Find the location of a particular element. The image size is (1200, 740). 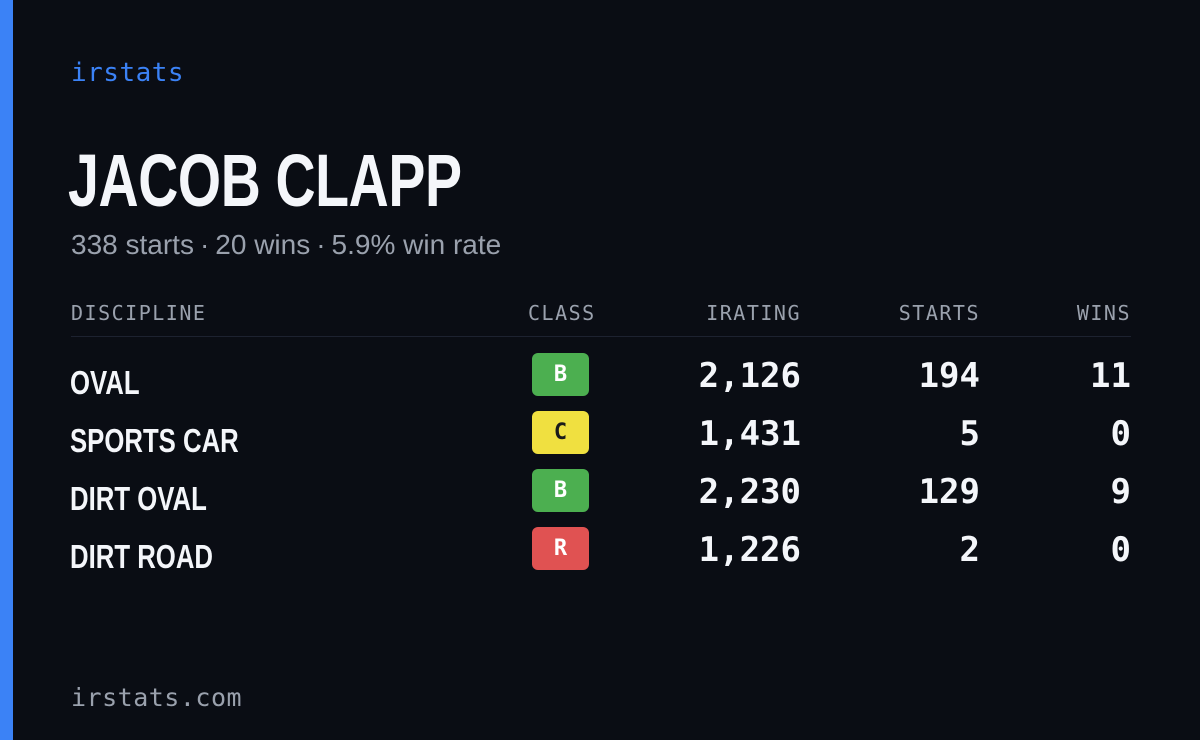

discipline-name: DIRT OVAL is located at coordinates (138, 498).